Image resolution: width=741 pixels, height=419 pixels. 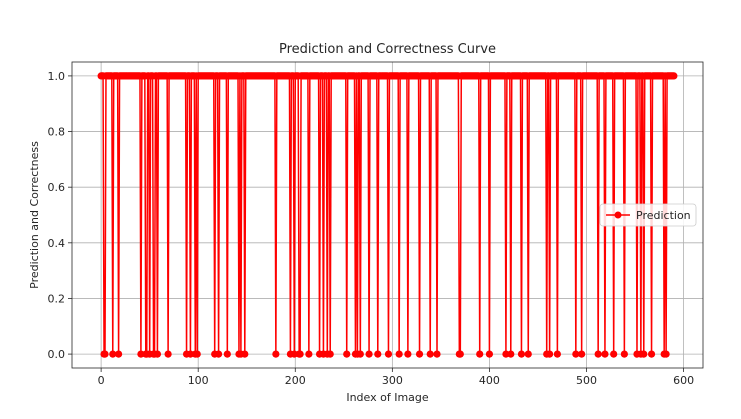 I want to click on x-tick-label: 300, so click(x=392, y=380).